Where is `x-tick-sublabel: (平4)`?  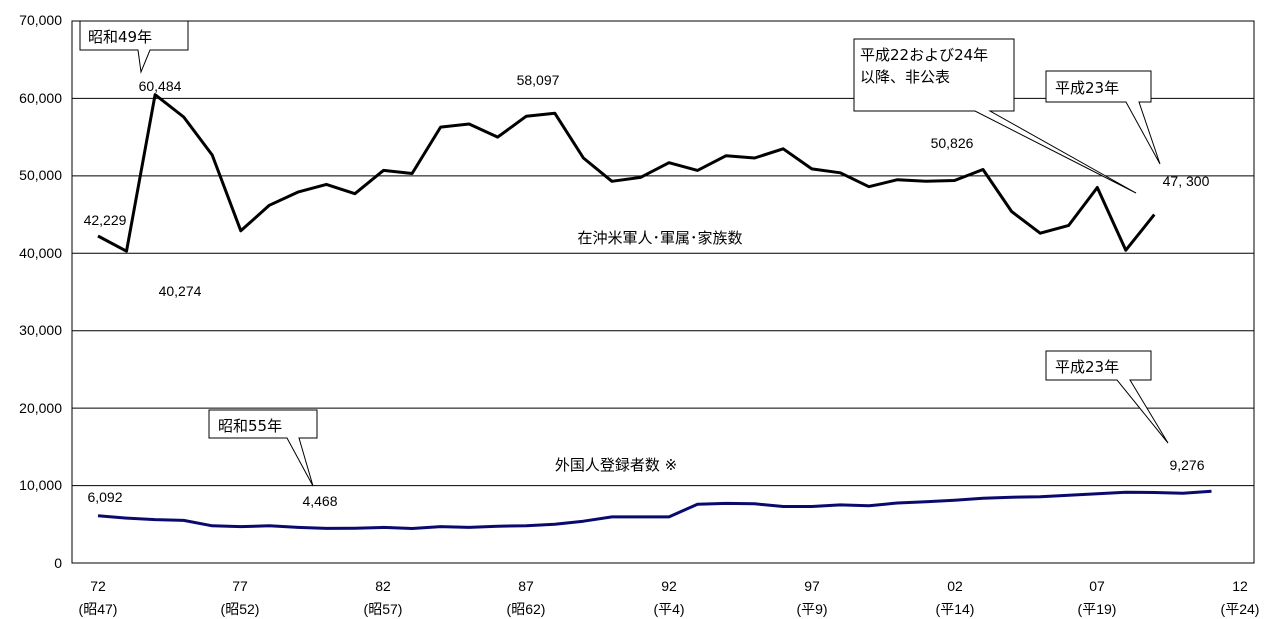 x-tick-sublabel: (平4) is located at coordinates (668, 609).